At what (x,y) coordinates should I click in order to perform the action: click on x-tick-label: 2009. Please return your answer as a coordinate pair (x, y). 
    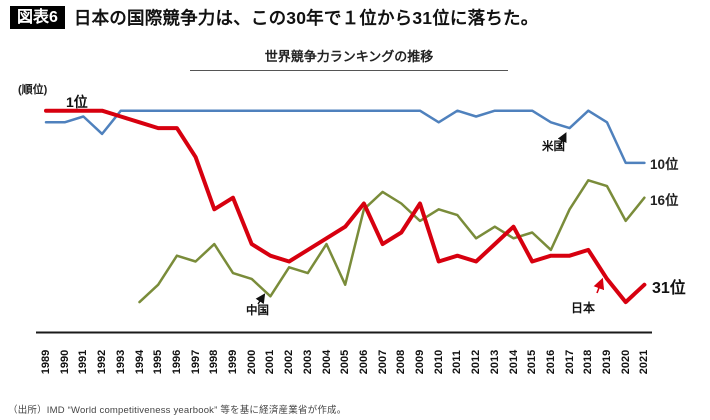
    Looking at the image, I should click on (420, 362).